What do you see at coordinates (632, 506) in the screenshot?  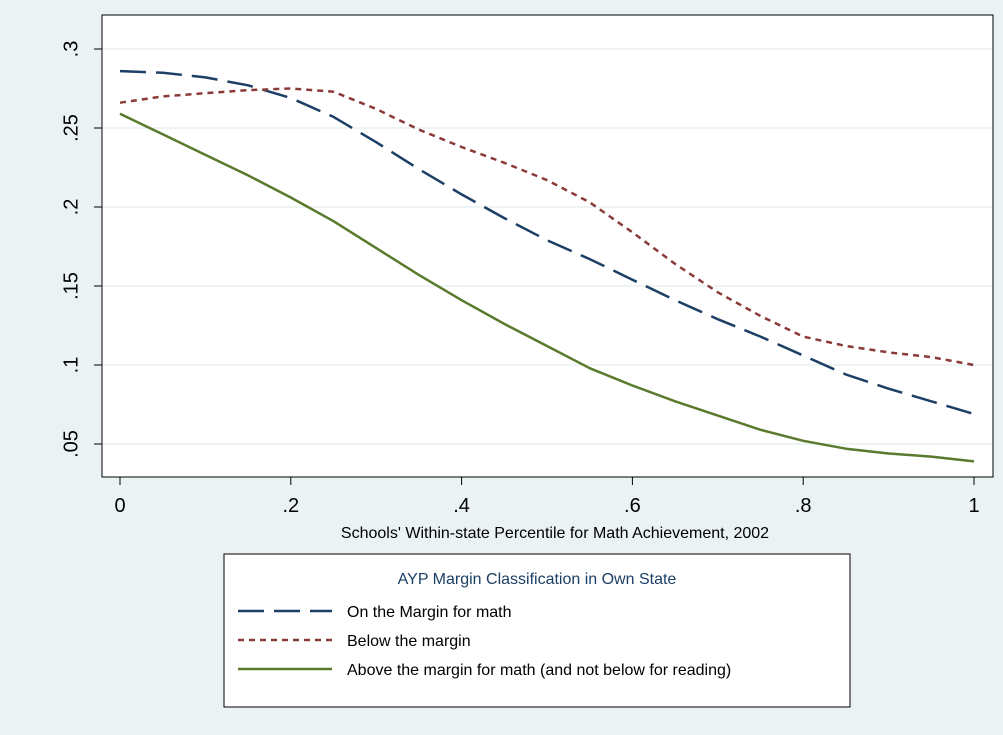 I see `x-tick-label: .6` at bounding box center [632, 506].